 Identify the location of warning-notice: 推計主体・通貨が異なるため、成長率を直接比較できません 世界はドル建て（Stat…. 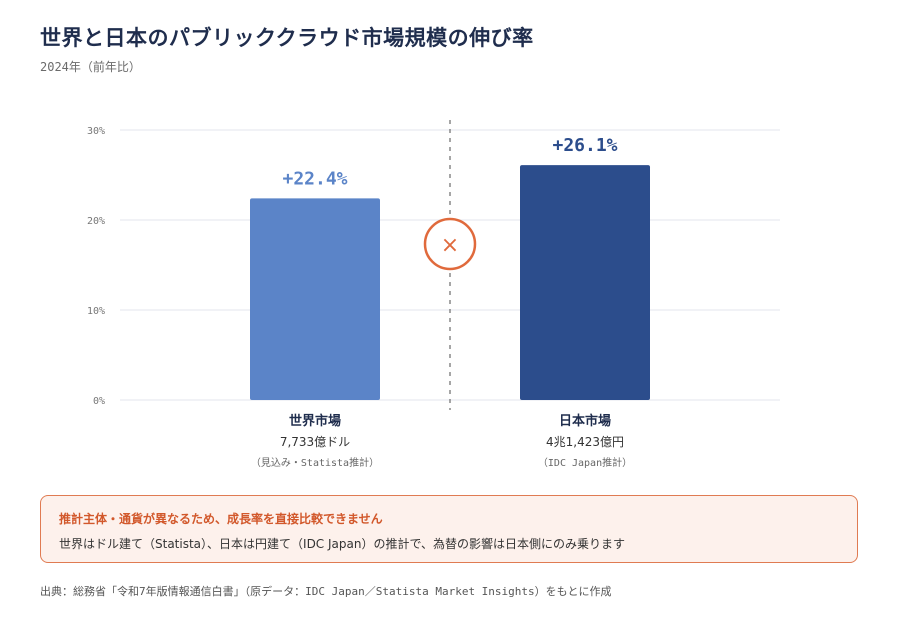
(449, 529).